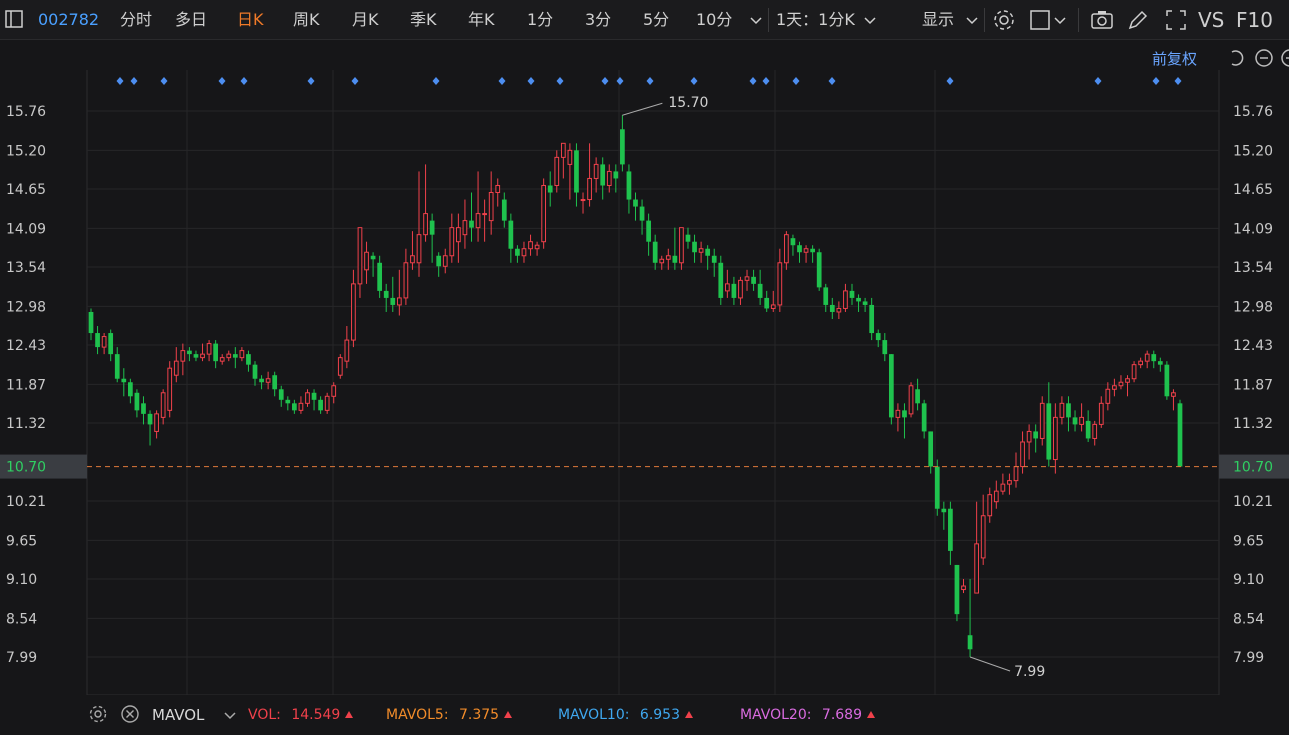 Image resolution: width=1289 pixels, height=735 pixels. Describe the element at coordinates (26, 229) in the screenshot. I see `y-tick-label-left: 14.09` at that location.